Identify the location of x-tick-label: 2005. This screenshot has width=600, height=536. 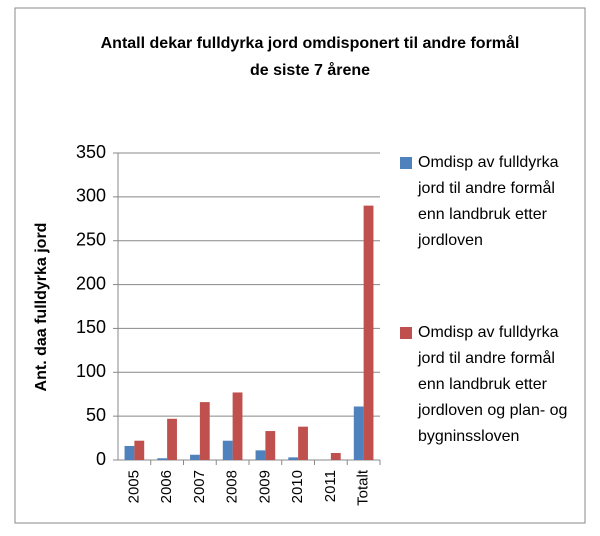
(133, 486).